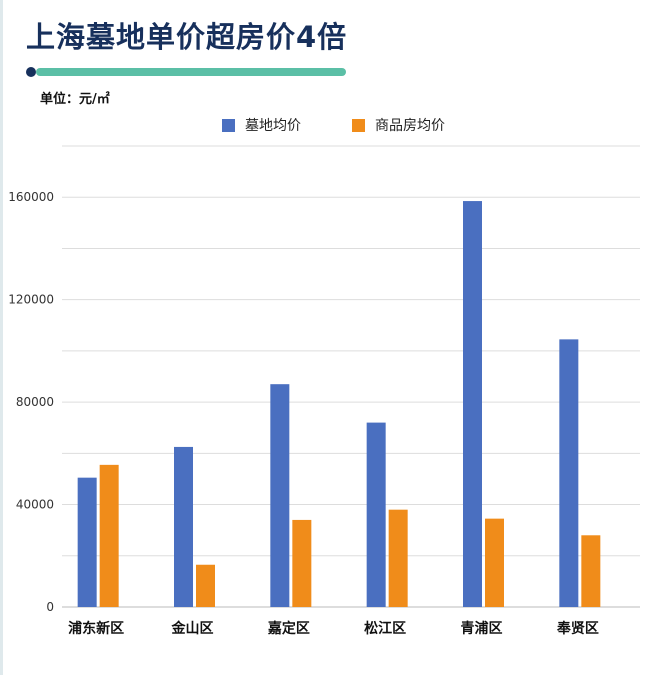  What do you see at coordinates (288, 628) in the screenshot?
I see `x-tick-label: 嘉定区` at bounding box center [288, 628].